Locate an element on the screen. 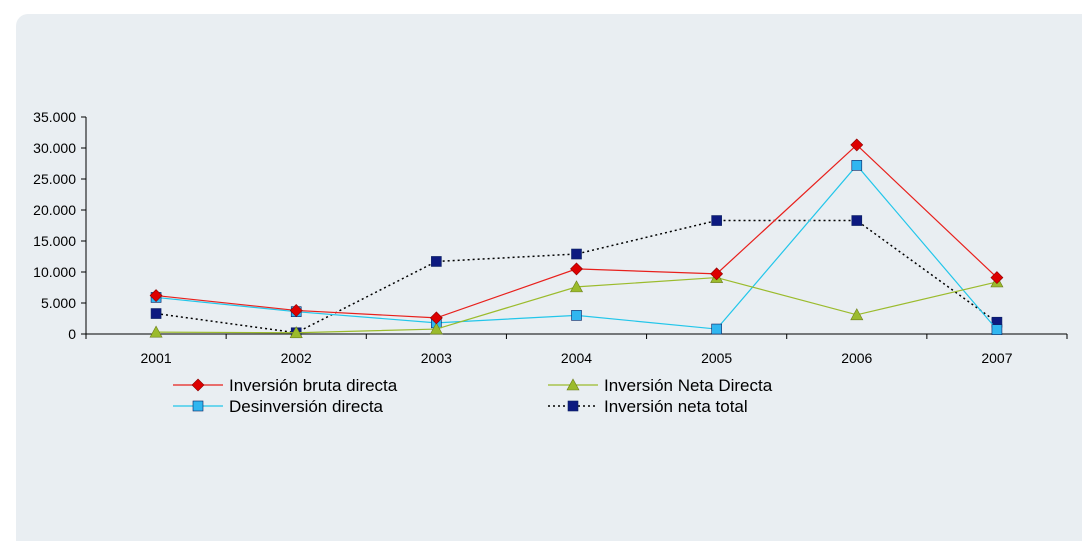  x-tick-label: 2002 is located at coordinates (296, 358).